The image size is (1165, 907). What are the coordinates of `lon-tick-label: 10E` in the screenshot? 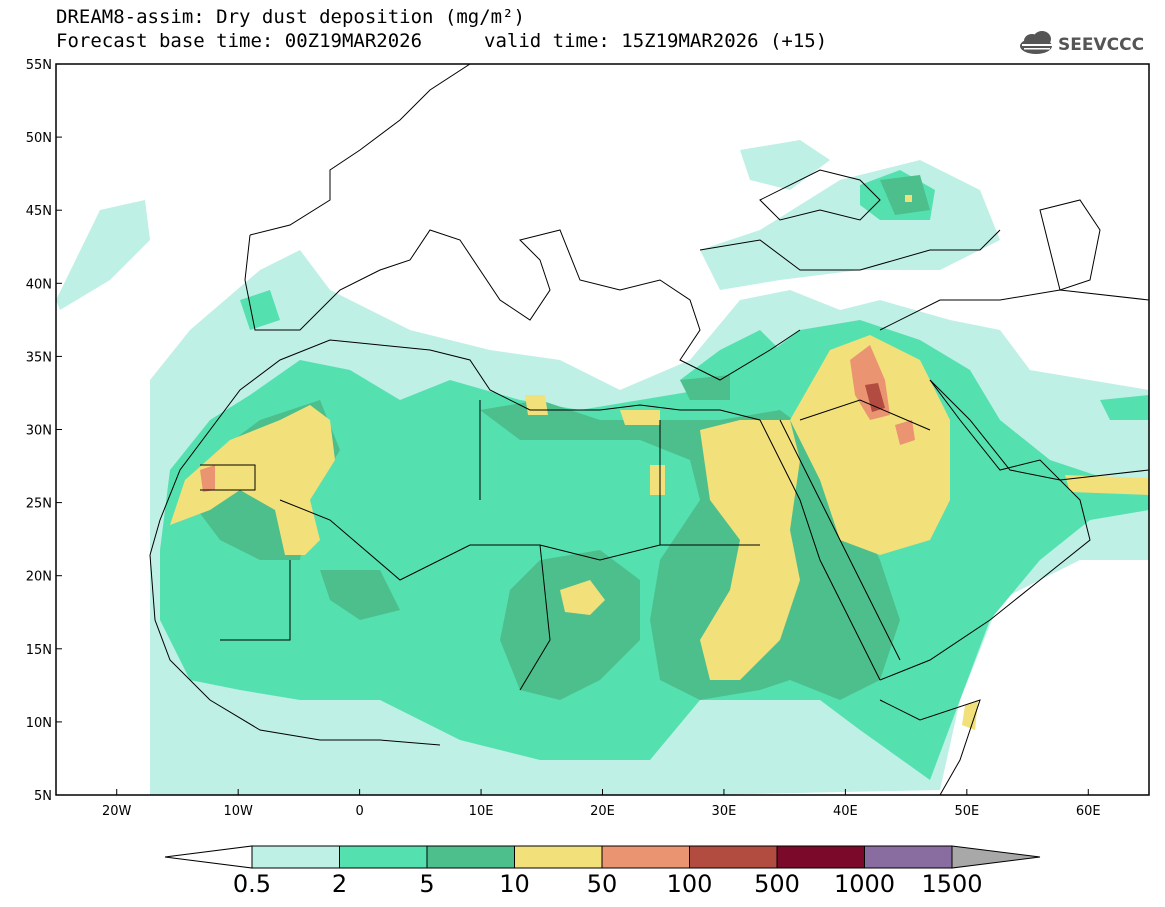 It's located at (481, 811).